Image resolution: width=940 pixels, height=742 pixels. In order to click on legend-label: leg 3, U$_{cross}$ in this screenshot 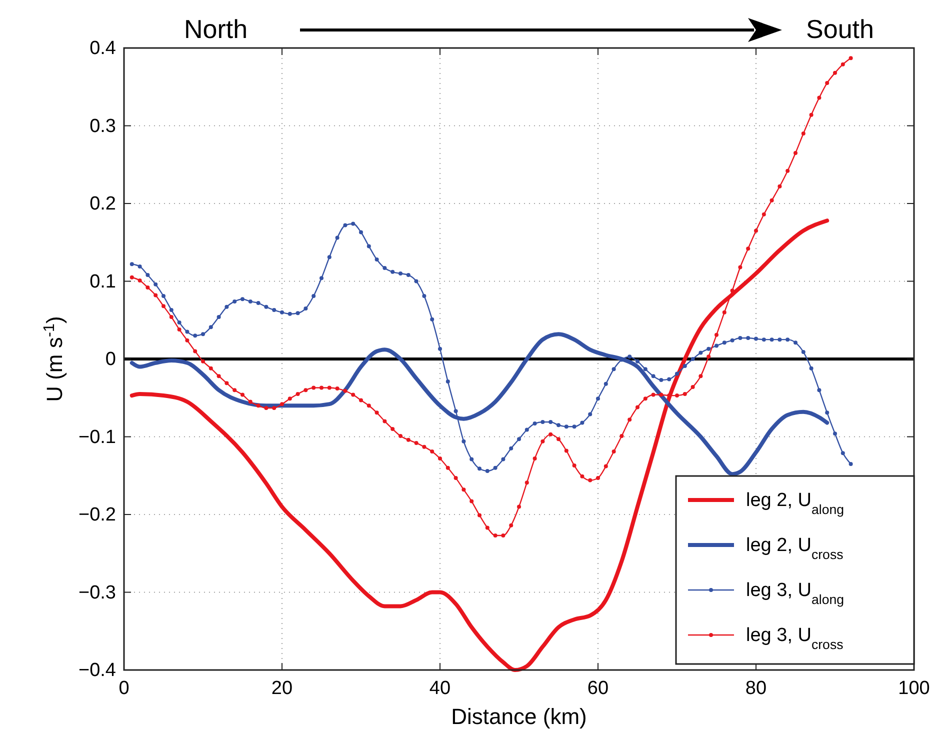, I will do `click(795, 638)`.